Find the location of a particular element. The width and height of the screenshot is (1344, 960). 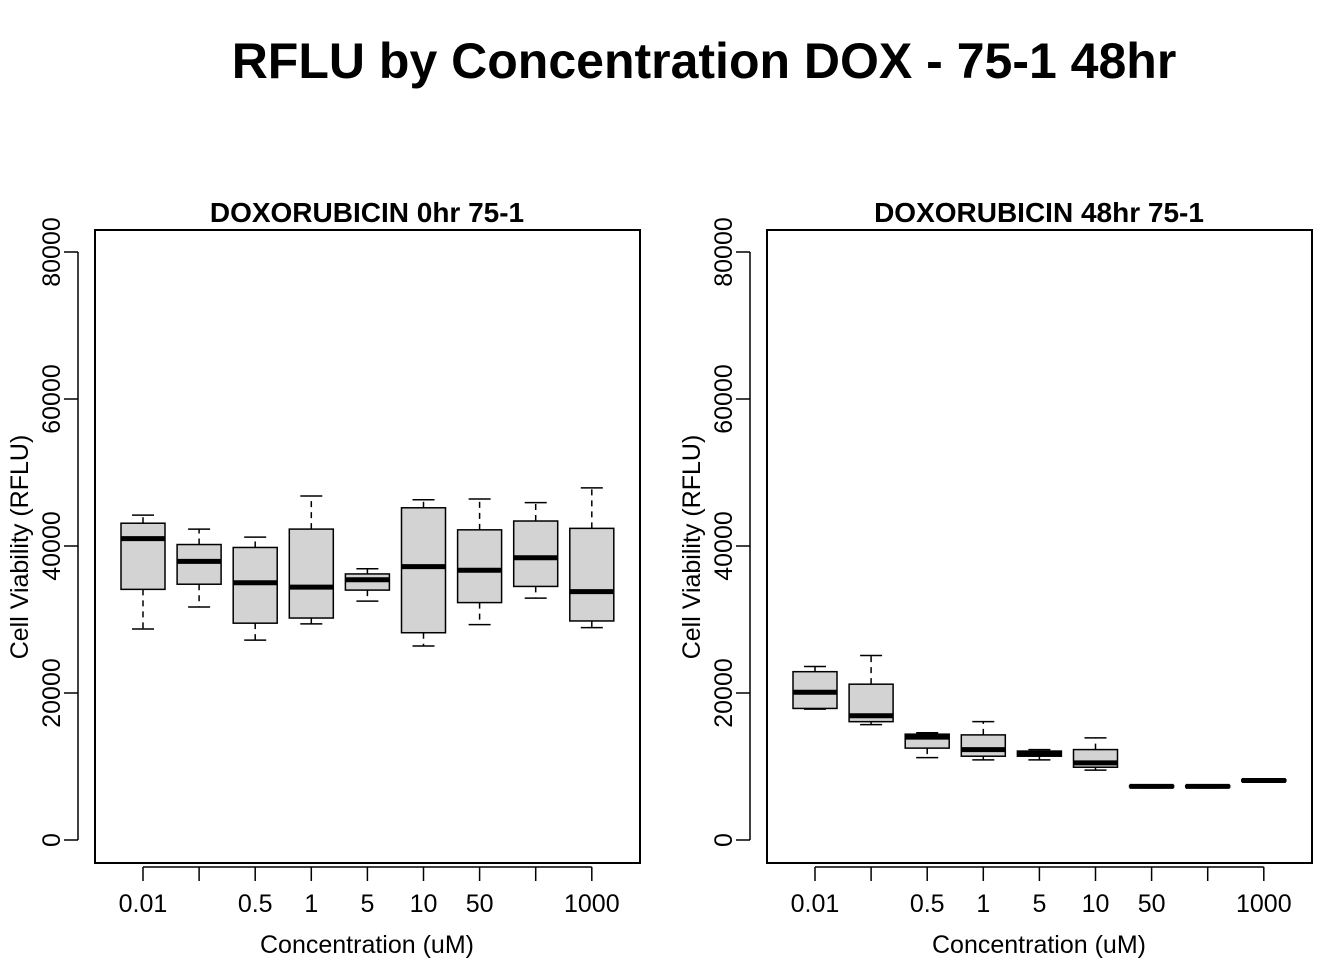

panel-title: DOXORUBICIN 48hr 75-1 is located at coordinates (1039, 212).